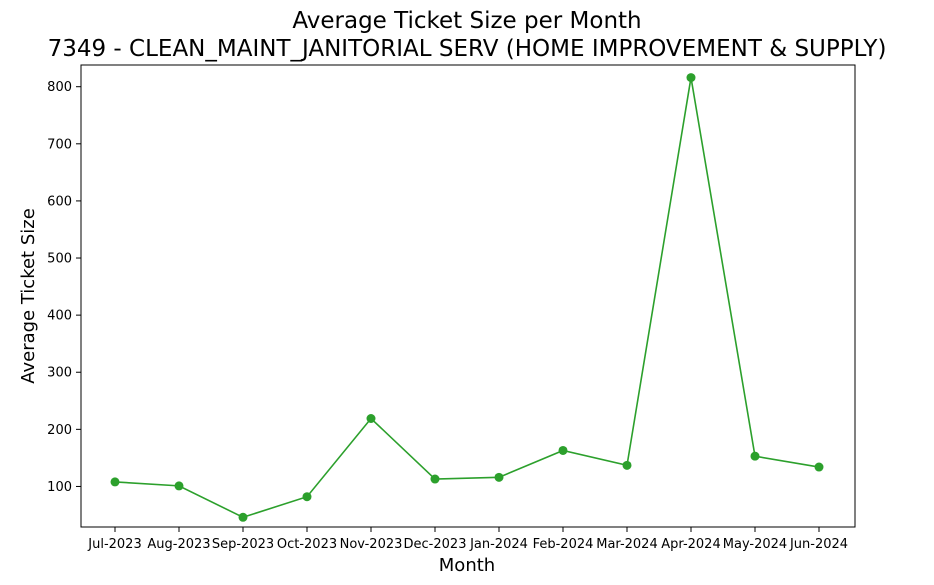 Image resolution: width=934 pixels, height=585 pixels. I want to click on x-tick-label: Jan-2024, so click(498, 544).